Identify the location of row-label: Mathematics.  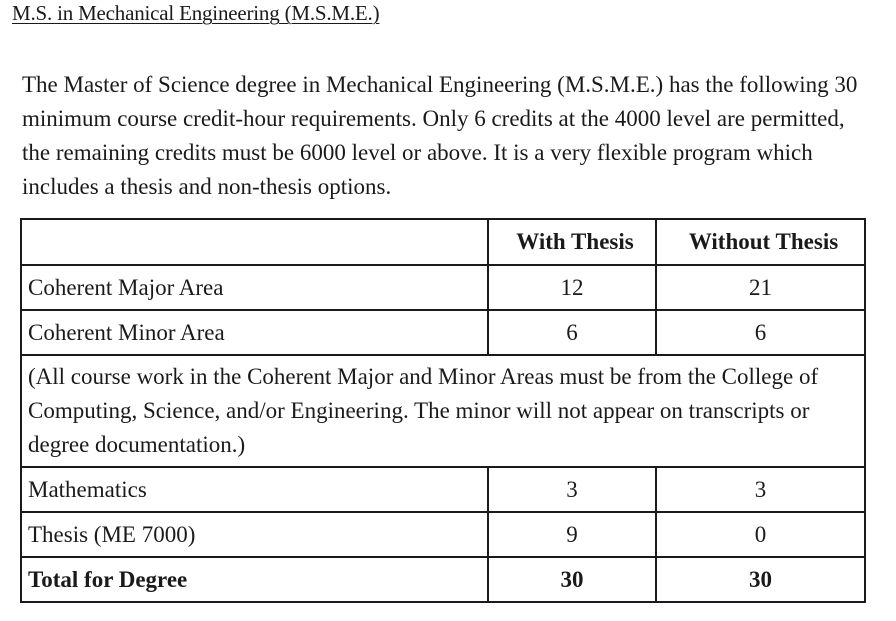
(254, 489).